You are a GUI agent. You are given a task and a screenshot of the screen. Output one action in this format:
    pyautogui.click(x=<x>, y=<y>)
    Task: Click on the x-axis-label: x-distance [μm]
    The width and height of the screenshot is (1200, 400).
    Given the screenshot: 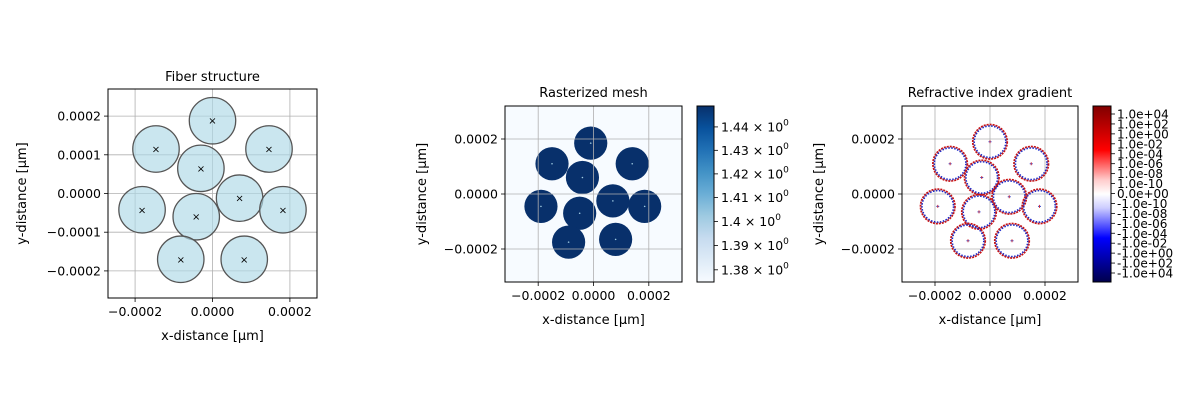 What is the action you would take?
    pyautogui.click(x=593, y=320)
    